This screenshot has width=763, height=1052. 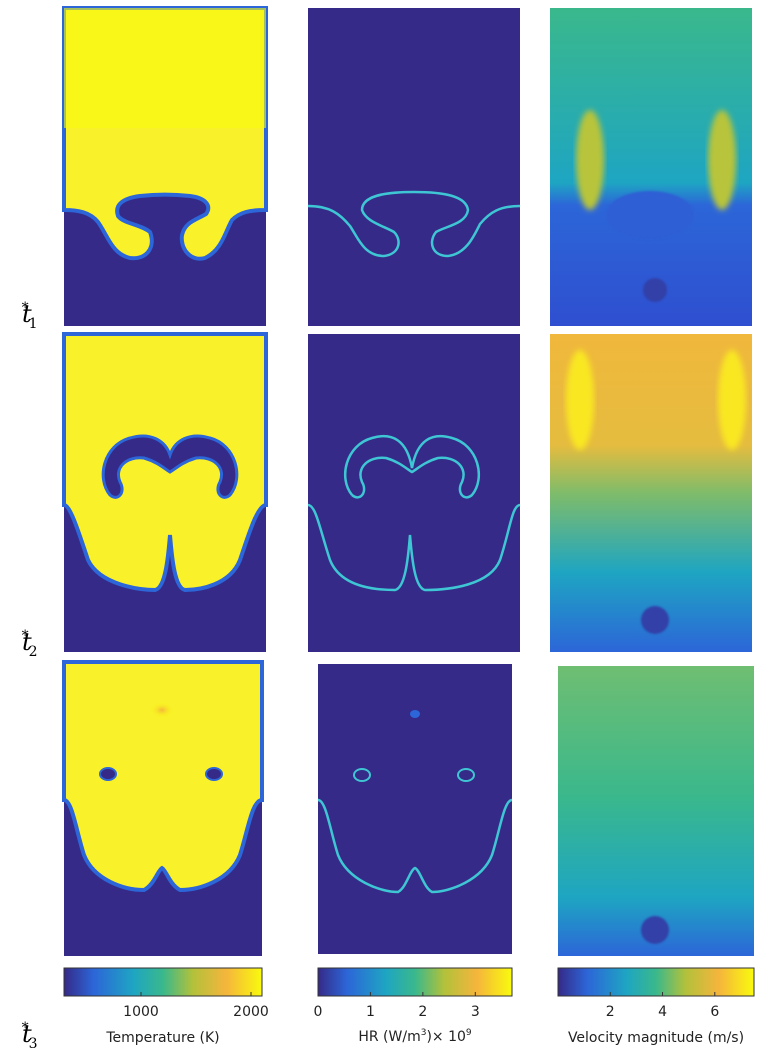 I want to click on colorbars: 1000 2000 0 1 2 3 2 4 6, so click(x=409, y=993).